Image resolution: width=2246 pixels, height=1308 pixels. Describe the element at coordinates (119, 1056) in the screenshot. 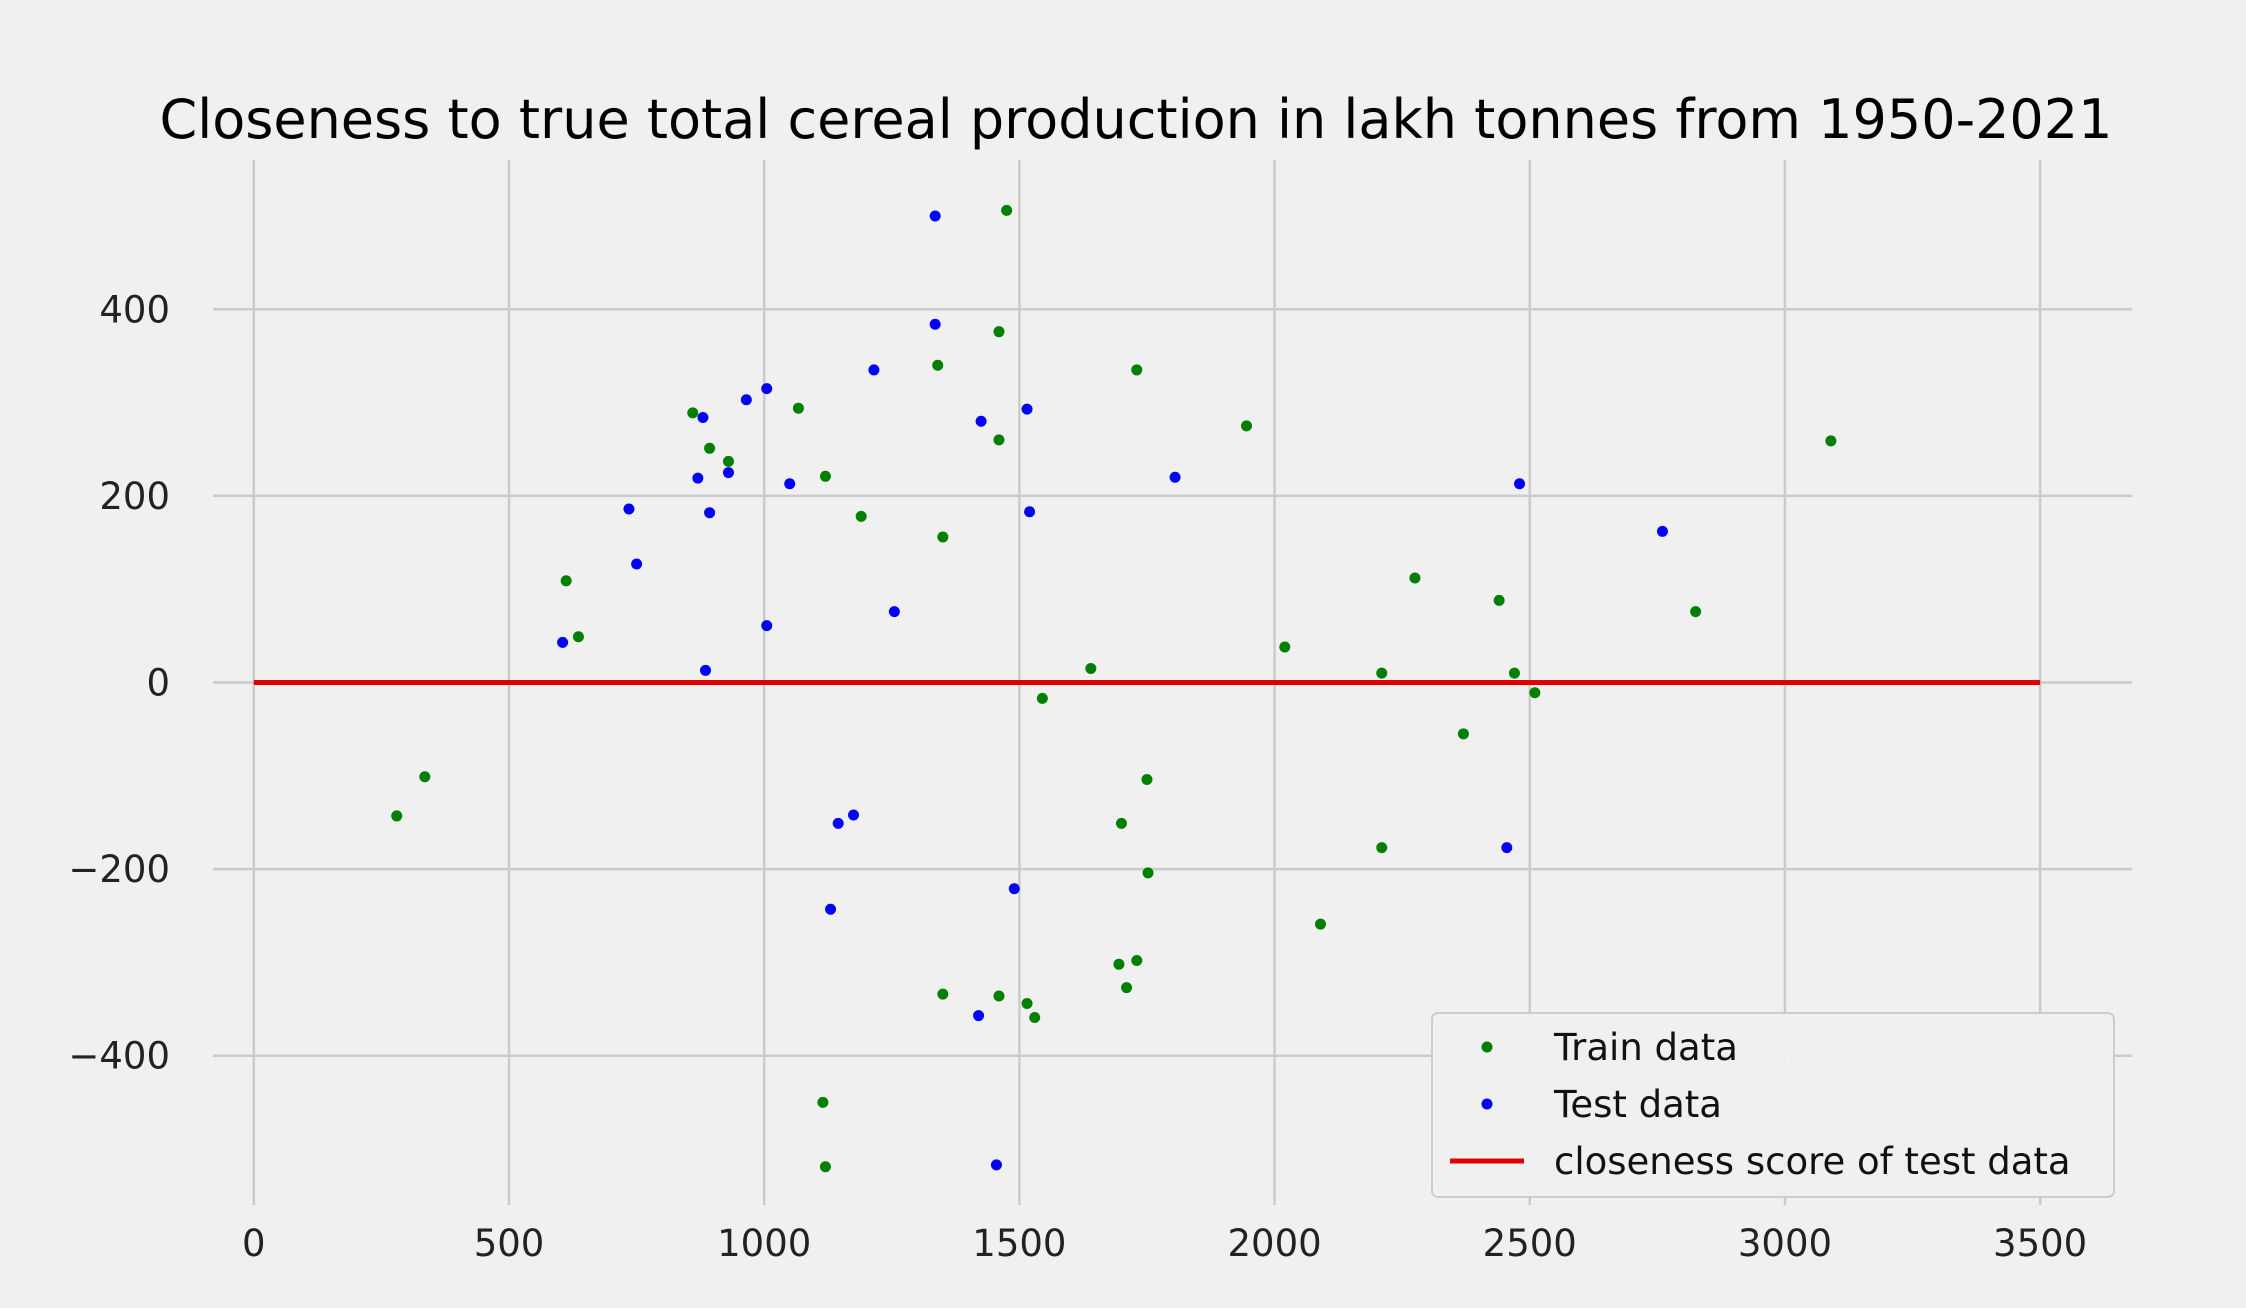

I see `y-tick-label: −400` at that location.